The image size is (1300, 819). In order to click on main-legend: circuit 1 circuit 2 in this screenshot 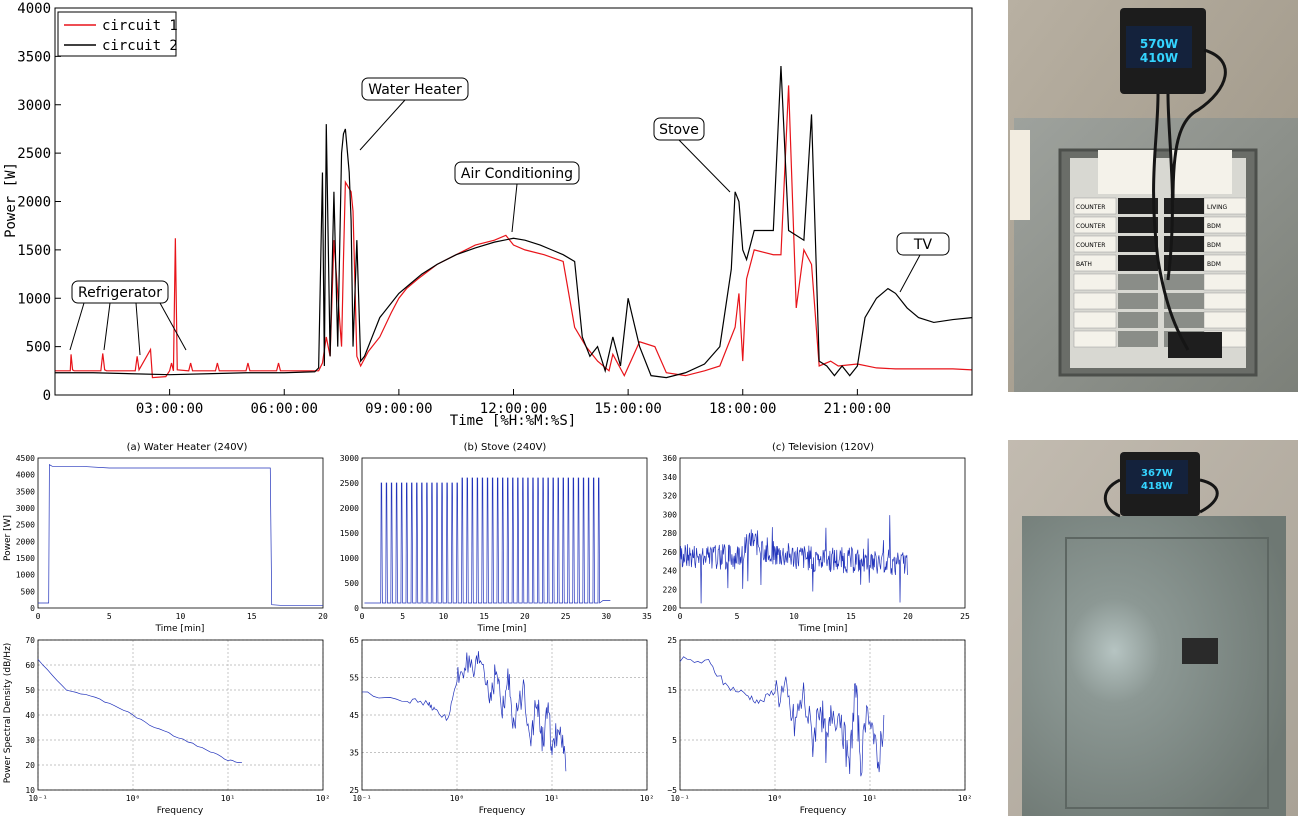, I will do `click(117, 34)`.